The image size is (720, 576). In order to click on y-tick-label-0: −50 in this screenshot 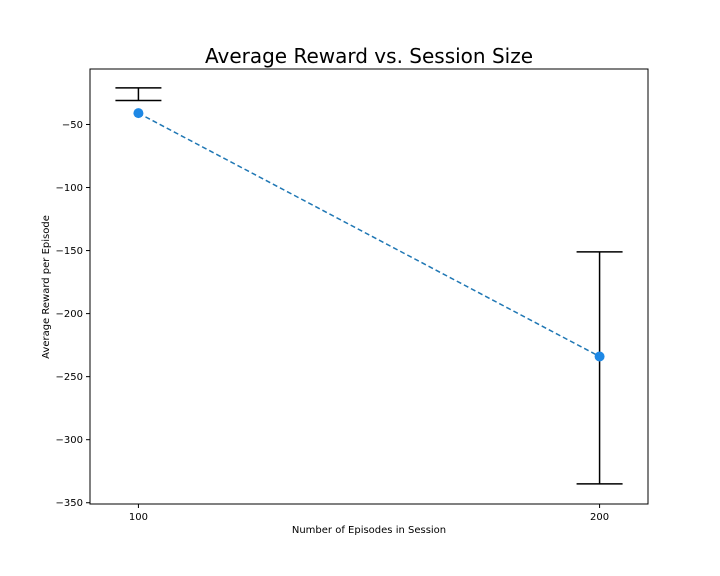, I will do `click(72, 125)`.